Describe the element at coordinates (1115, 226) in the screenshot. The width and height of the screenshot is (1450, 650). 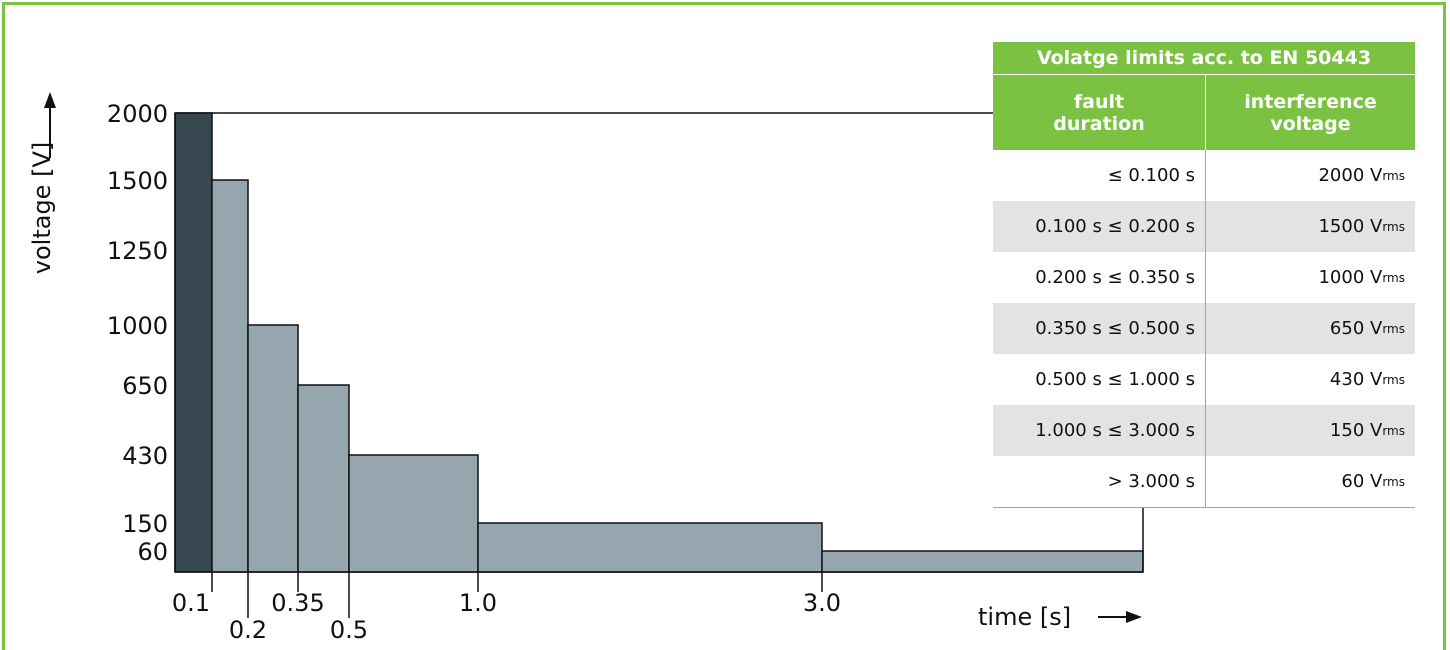
I see `duration-cell: 0.100 s ≤ 0.200 s` at that location.